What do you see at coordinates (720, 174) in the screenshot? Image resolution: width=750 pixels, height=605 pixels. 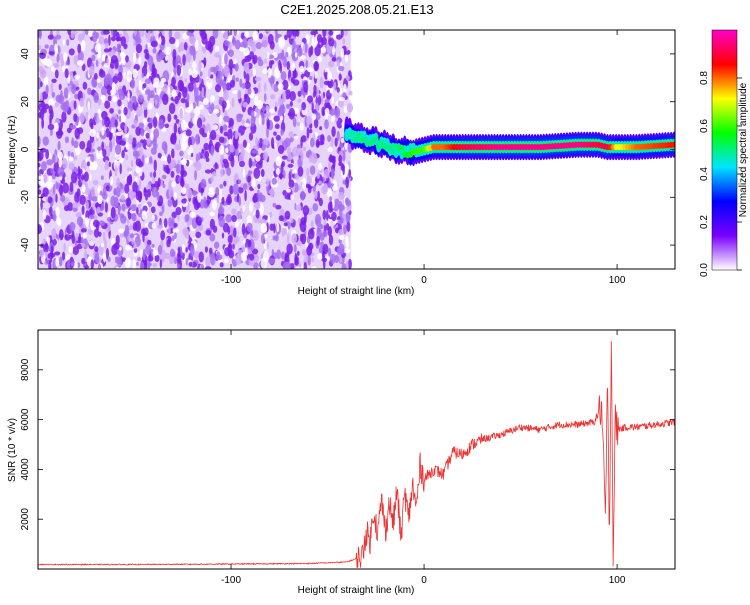 I see `colorbar-ticks: 0.0 0.2 0.4 0.6 0.8` at bounding box center [720, 174].